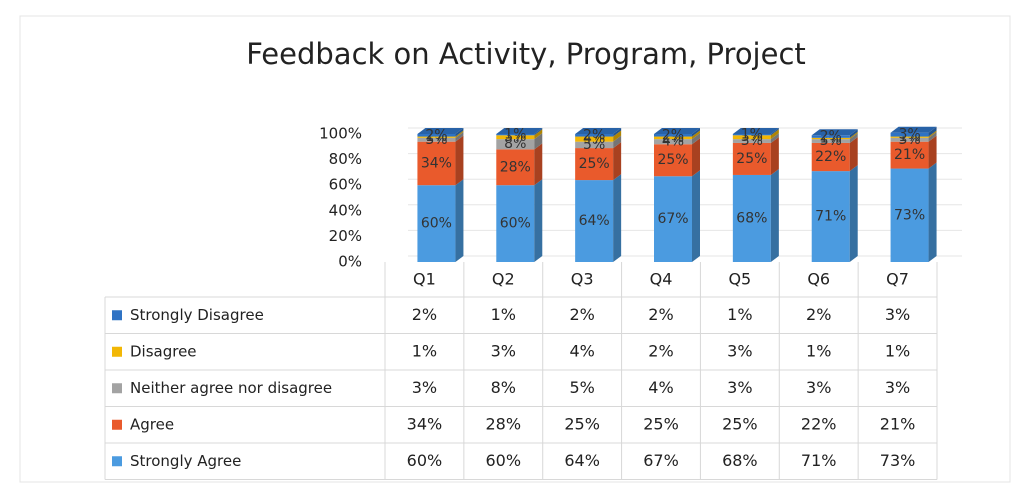  What do you see at coordinates (185, 461) in the screenshot?
I see `legend-label: Strongly Agree` at bounding box center [185, 461].